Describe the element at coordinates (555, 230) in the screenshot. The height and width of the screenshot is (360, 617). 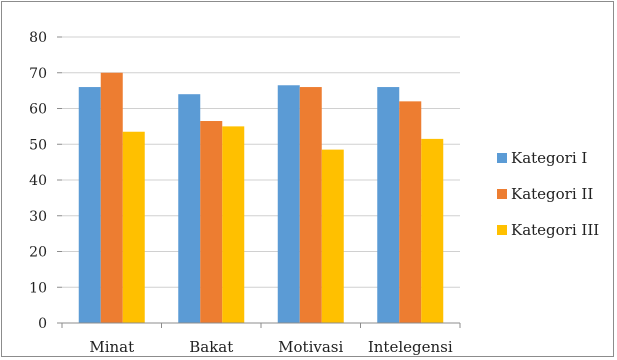
I see `legend-label-3: Kategori III` at that location.